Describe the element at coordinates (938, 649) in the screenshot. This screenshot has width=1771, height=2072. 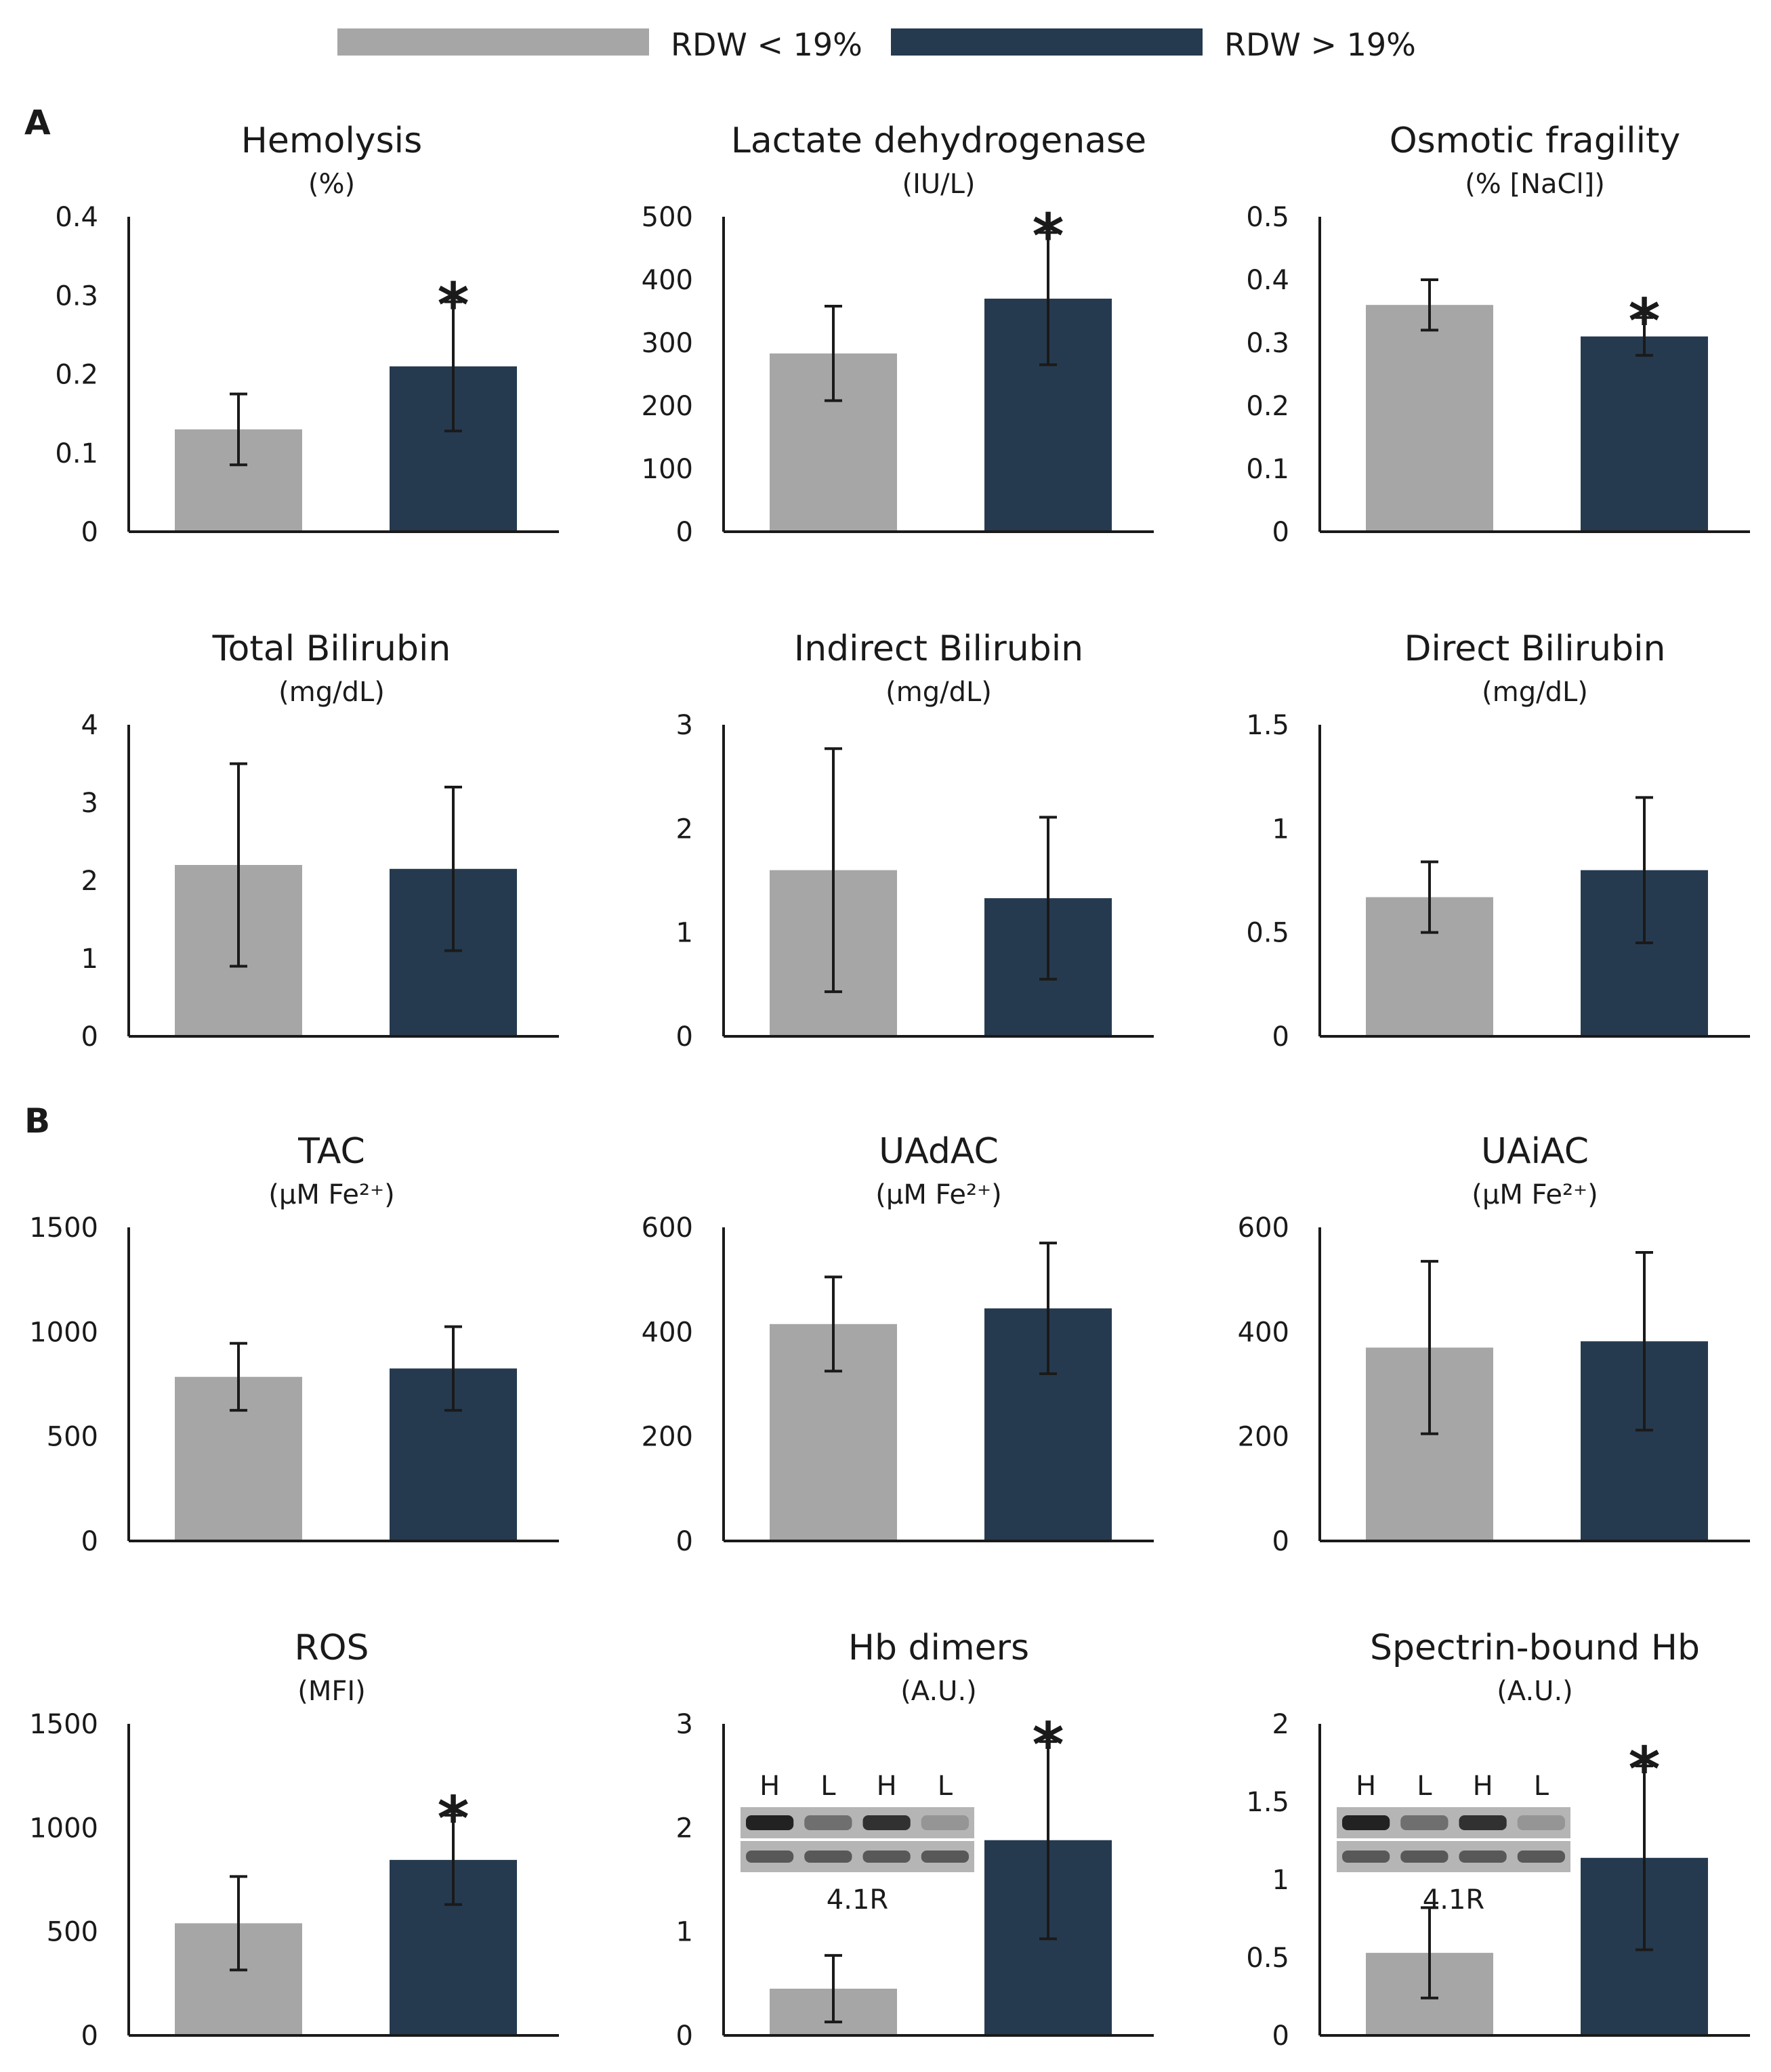
I see `chart-title: Indirect Bilirubin` at that location.